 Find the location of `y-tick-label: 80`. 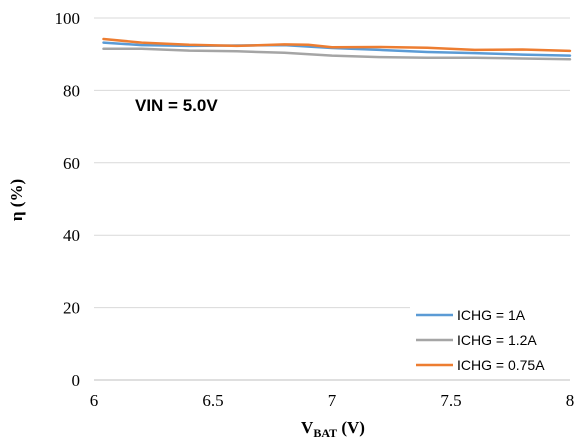

y-tick-label: 80 is located at coordinates (71, 90).